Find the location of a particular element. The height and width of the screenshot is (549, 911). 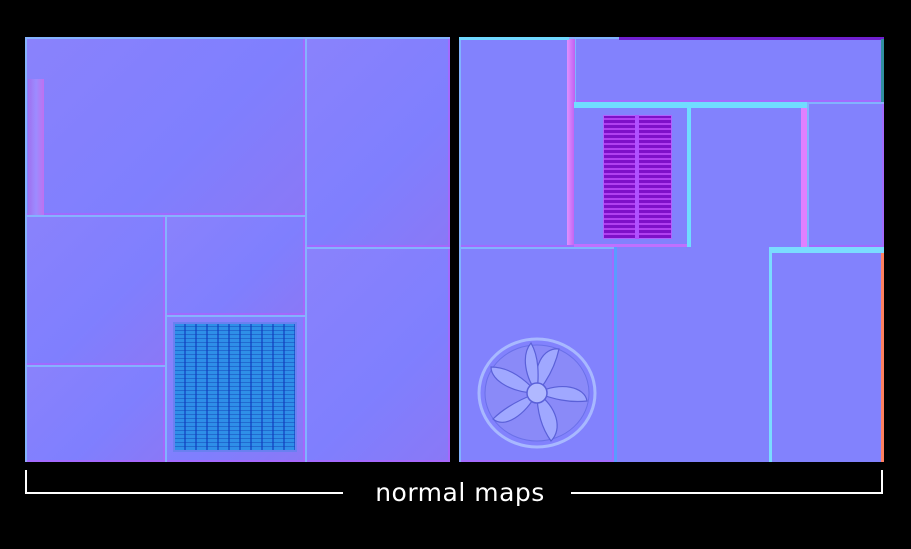

caption-bracket is located at coordinates (454, 482).